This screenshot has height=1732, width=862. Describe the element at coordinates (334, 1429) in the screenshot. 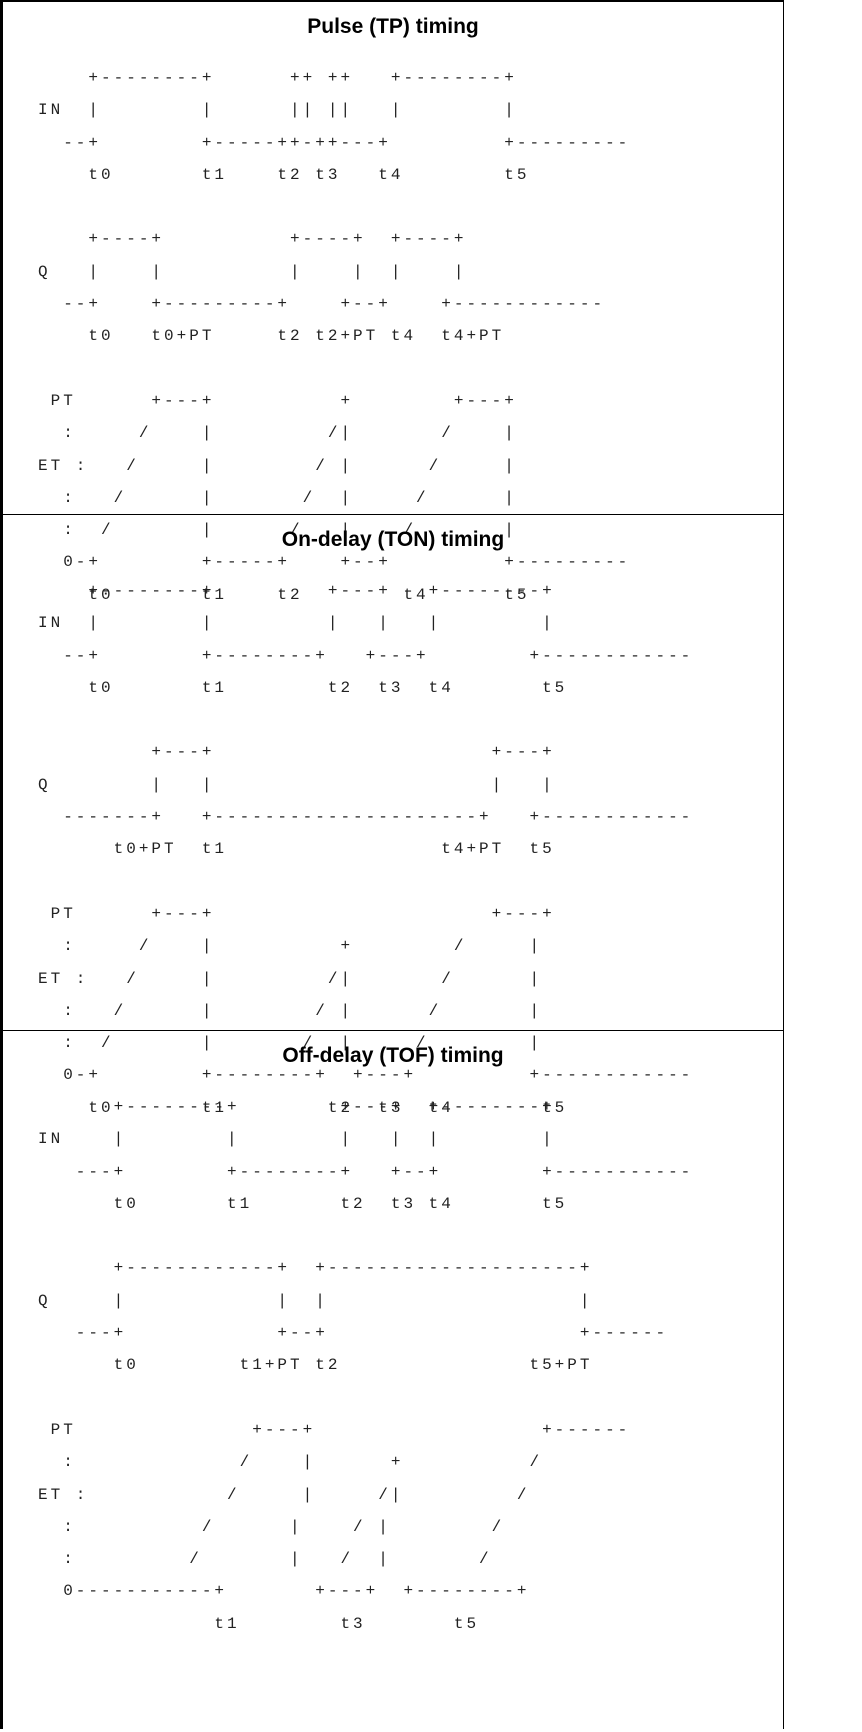

I see `timing-line: PT +---+ +------` at that location.